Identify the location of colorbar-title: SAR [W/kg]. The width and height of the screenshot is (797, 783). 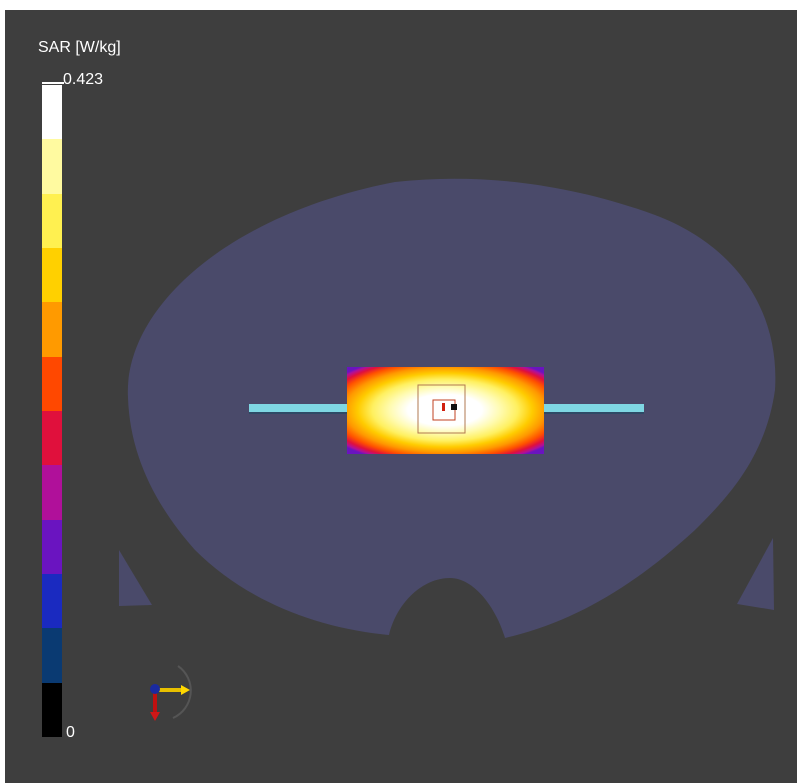
(79, 47).